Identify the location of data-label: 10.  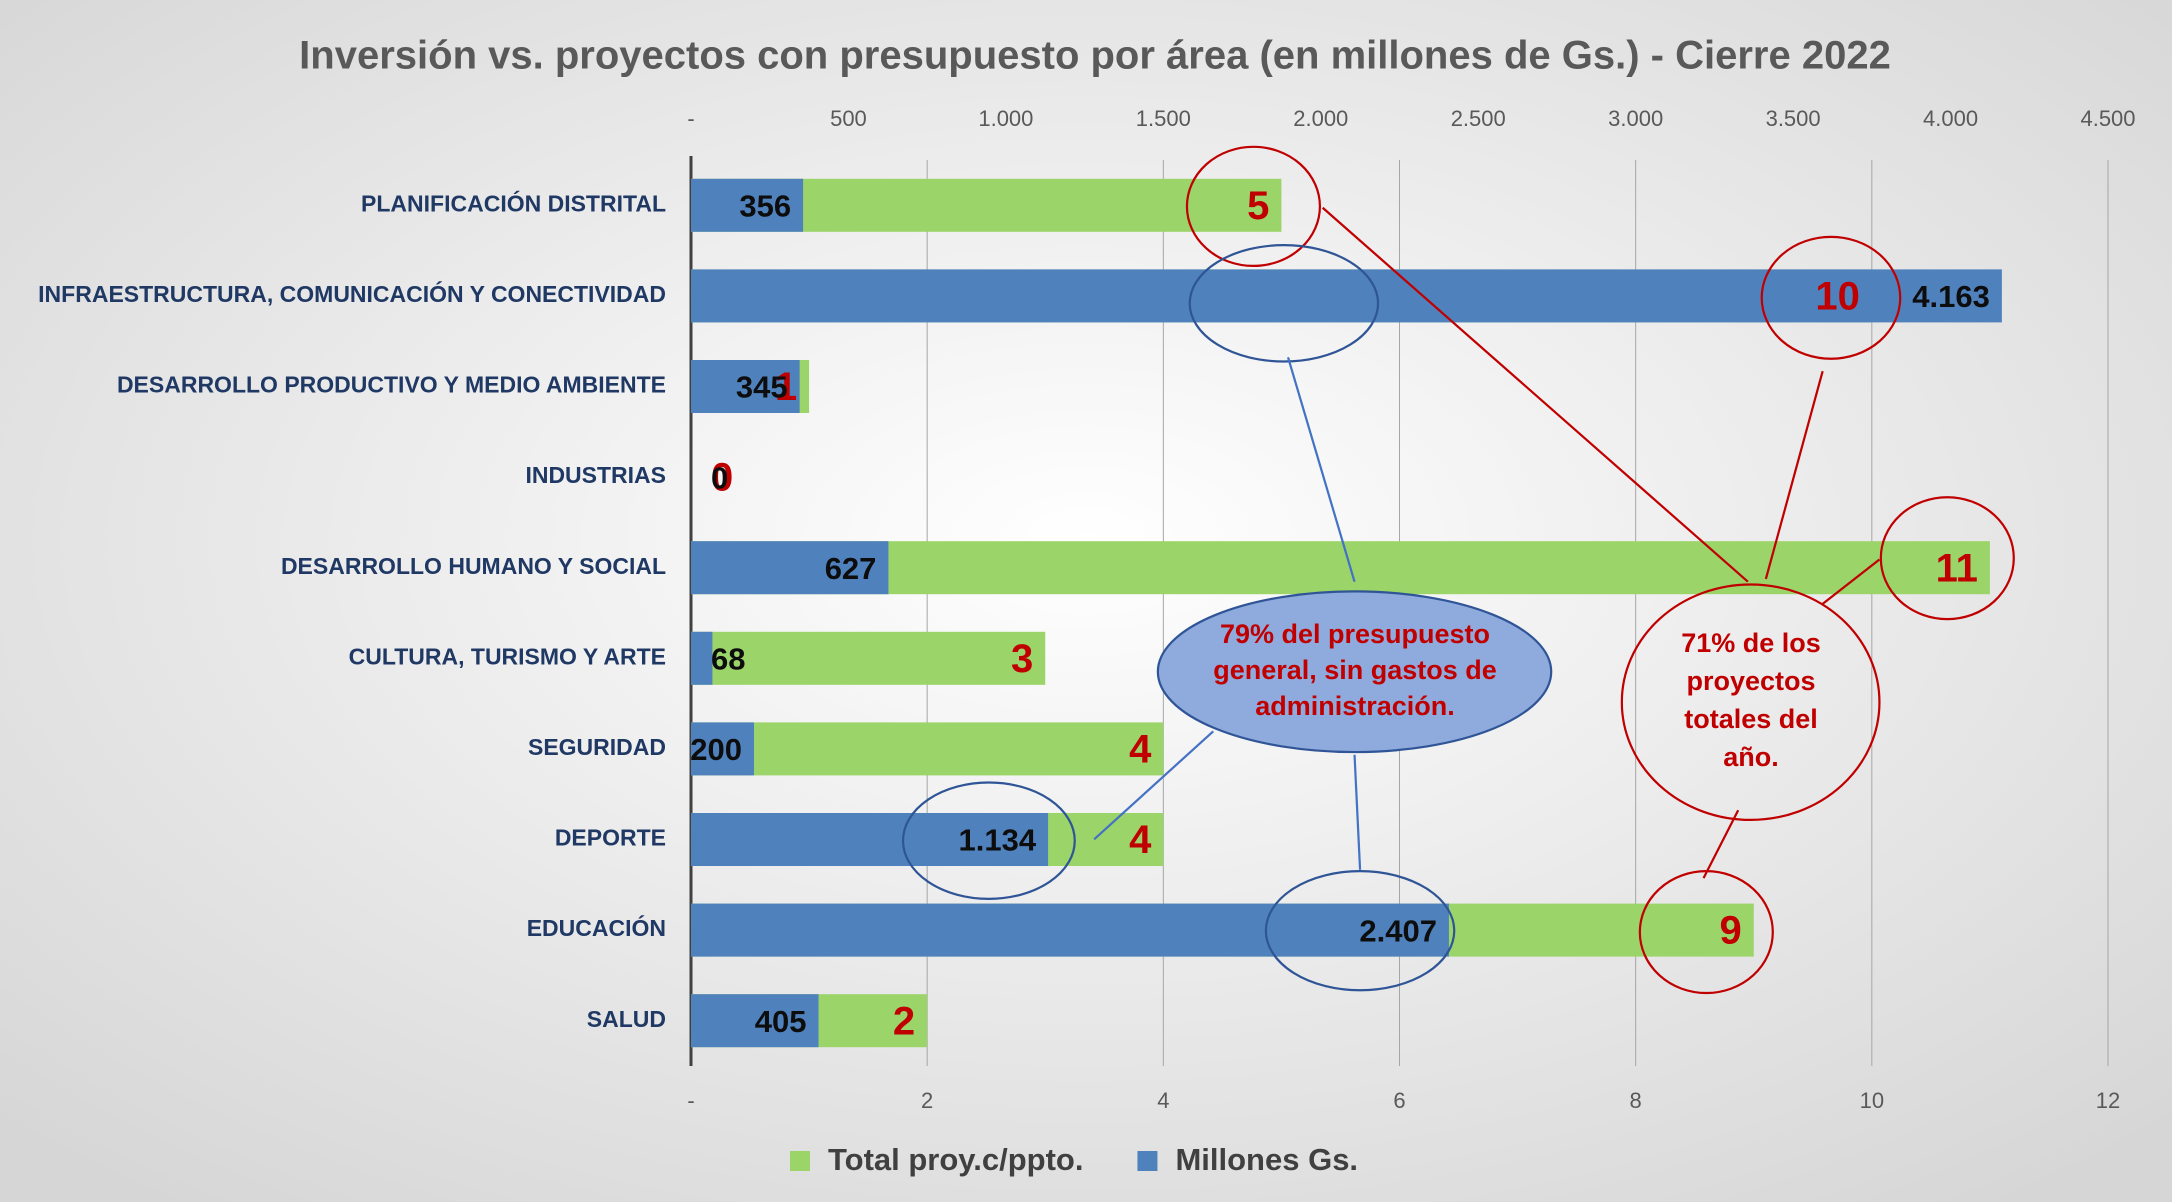
(1837, 296).